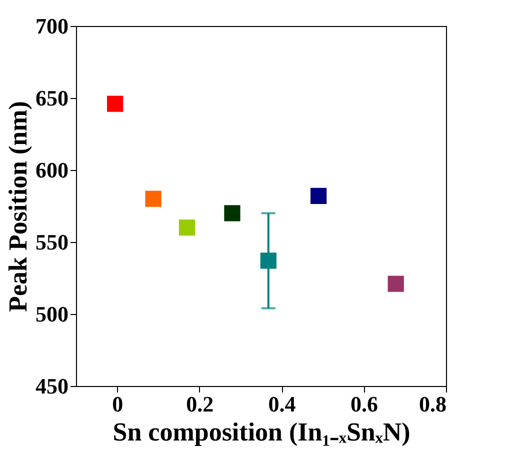  Describe the element at coordinates (282, 404) in the screenshot. I see `x-tick-label: 0.4` at that location.